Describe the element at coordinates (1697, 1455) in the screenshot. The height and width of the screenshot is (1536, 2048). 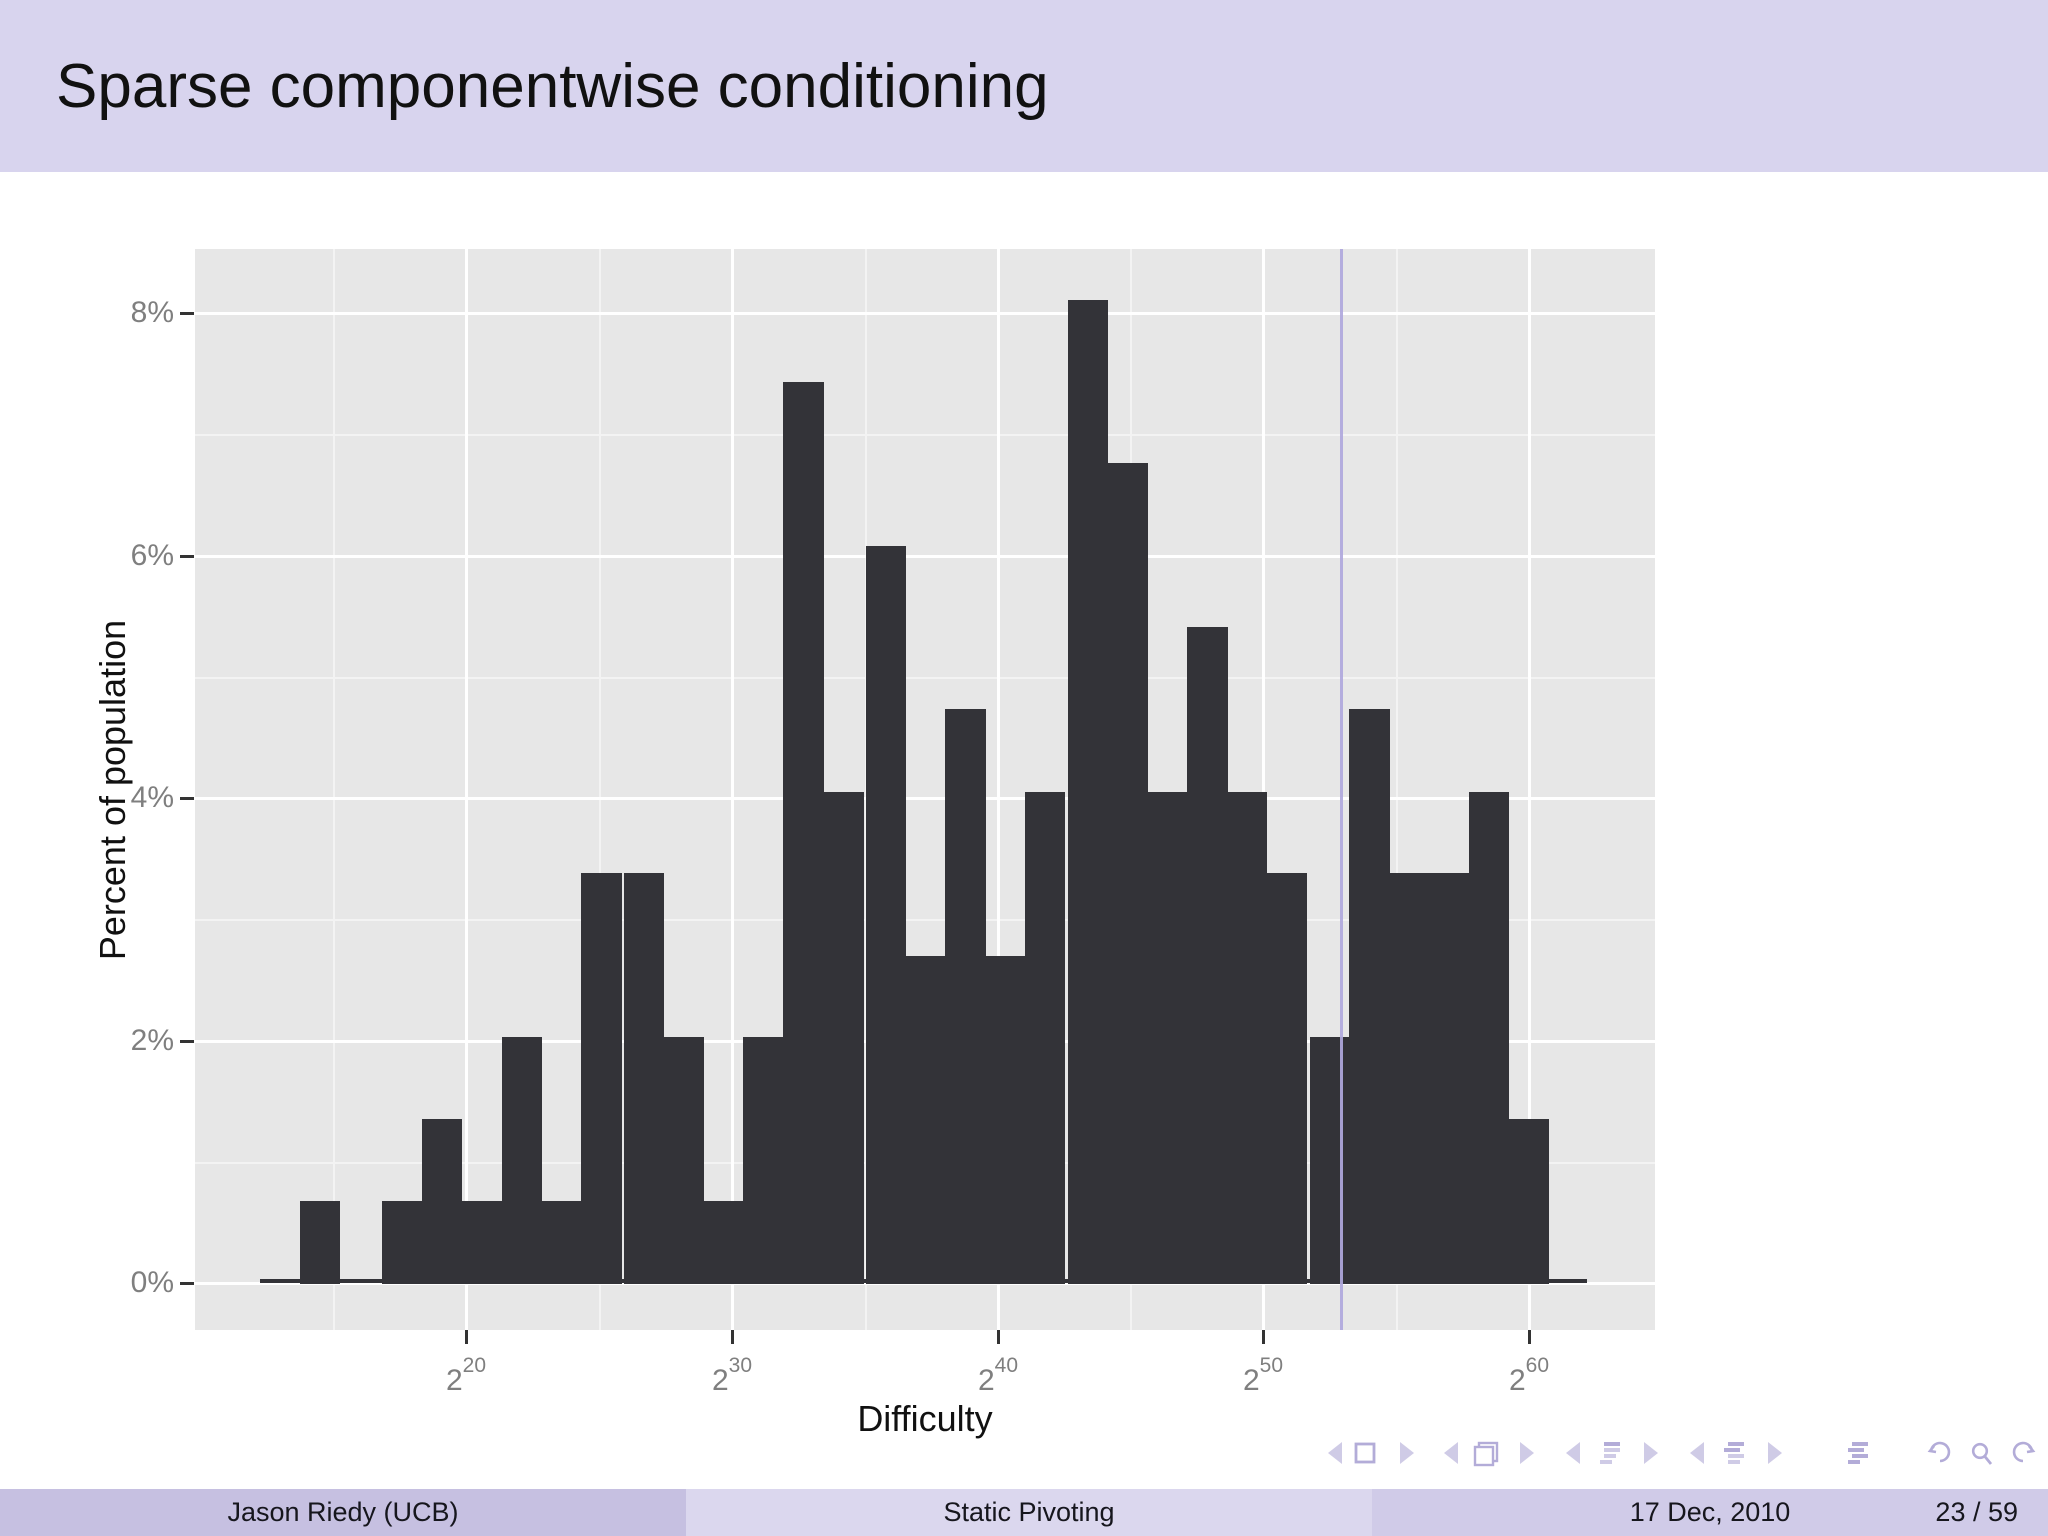
I see `prev-section-icon` at that location.